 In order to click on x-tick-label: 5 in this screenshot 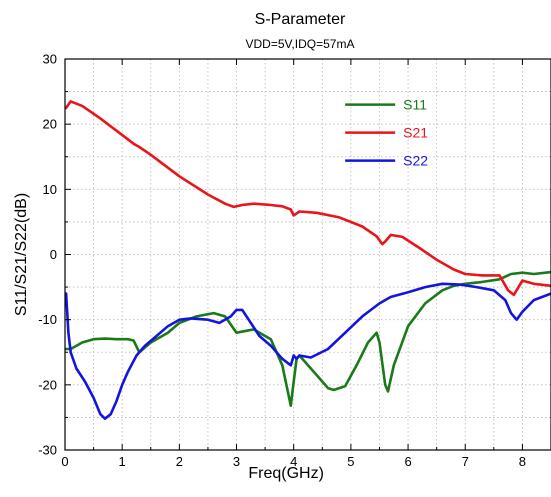, I will do `click(350, 461)`.